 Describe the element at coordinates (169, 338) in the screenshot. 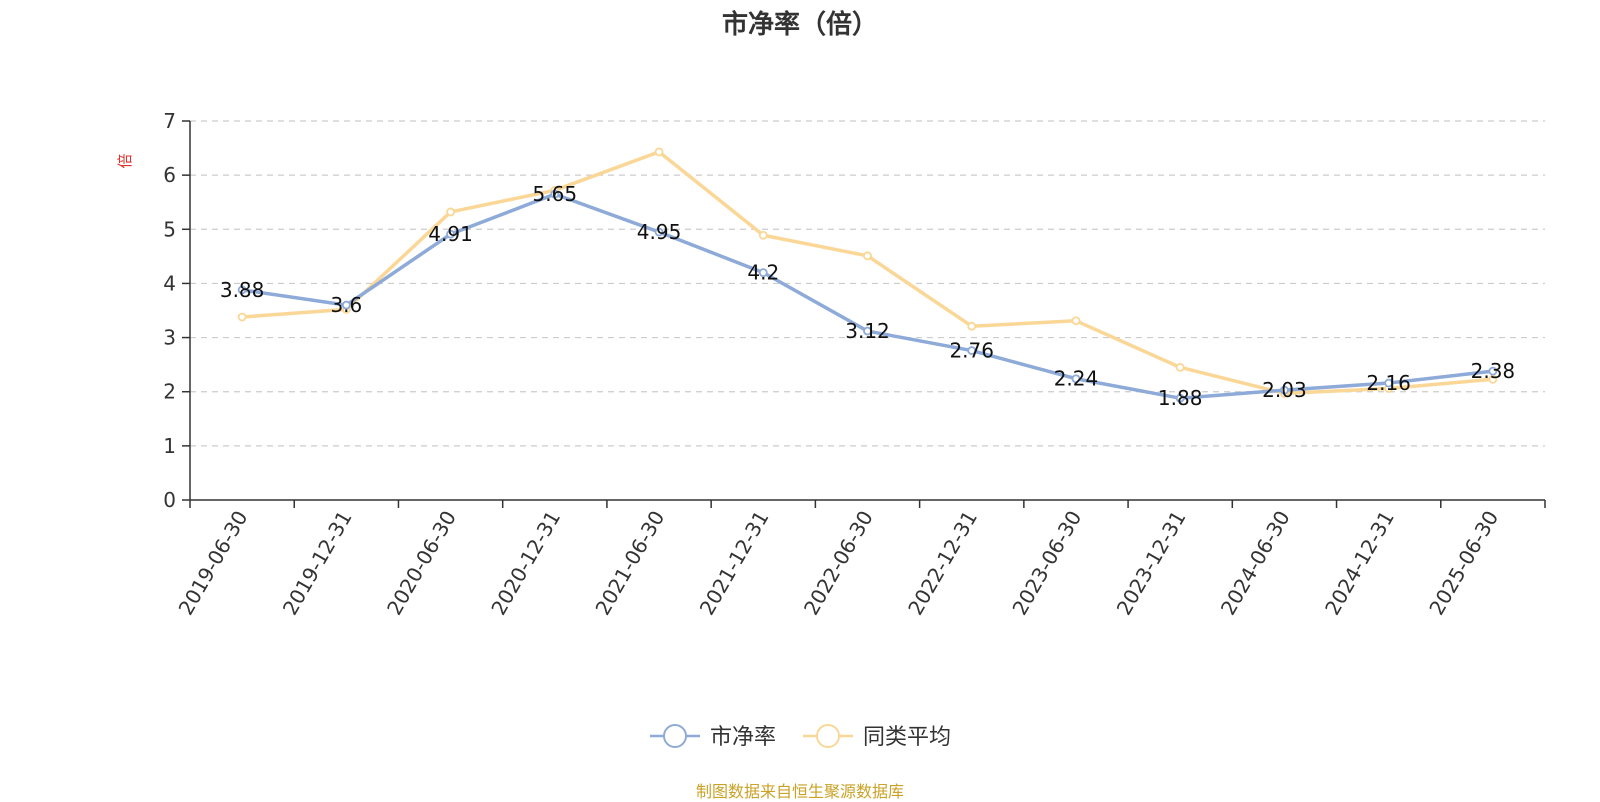

I see `y-tick-label: 3` at that location.